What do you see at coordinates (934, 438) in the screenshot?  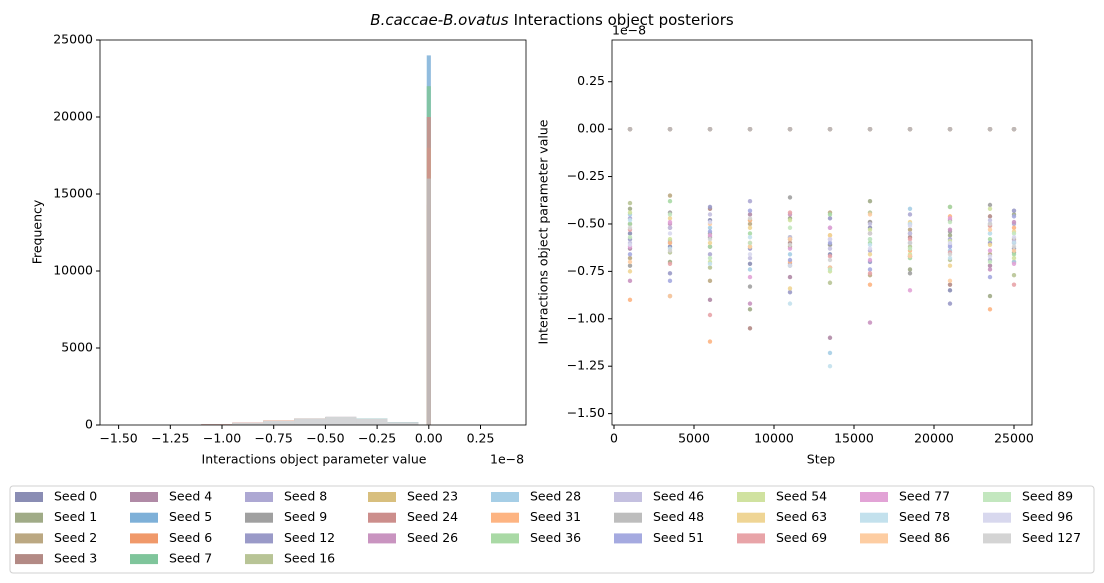 I see `x-tick-label: 20000` at bounding box center [934, 438].